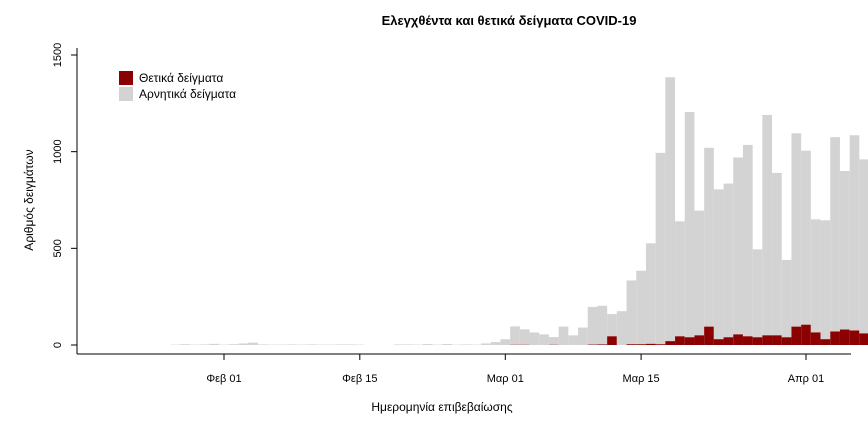 Image resolution: width=868 pixels, height=437 pixels. Describe the element at coordinates (126, 78) in the screenshot. I see `legend-swatch-positive` at that location.